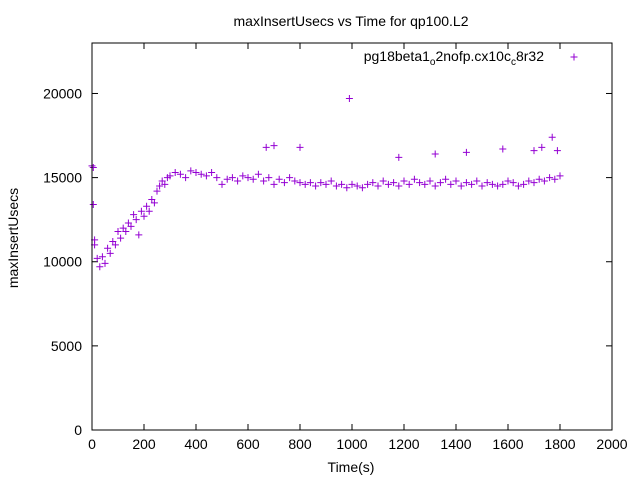 The height and width of the screenshot is (480, 640). Describe the element at coordinates (196, 444) in the screenshot. I see `x-tick-label: 400` at that location.